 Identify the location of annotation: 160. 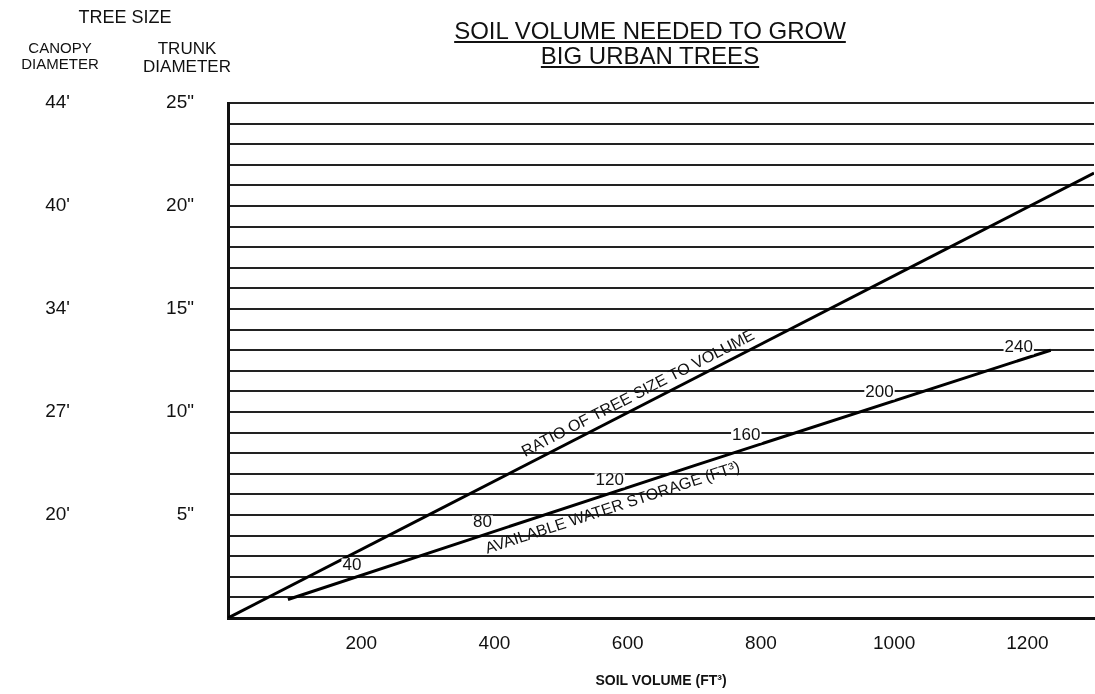
(746, 434).